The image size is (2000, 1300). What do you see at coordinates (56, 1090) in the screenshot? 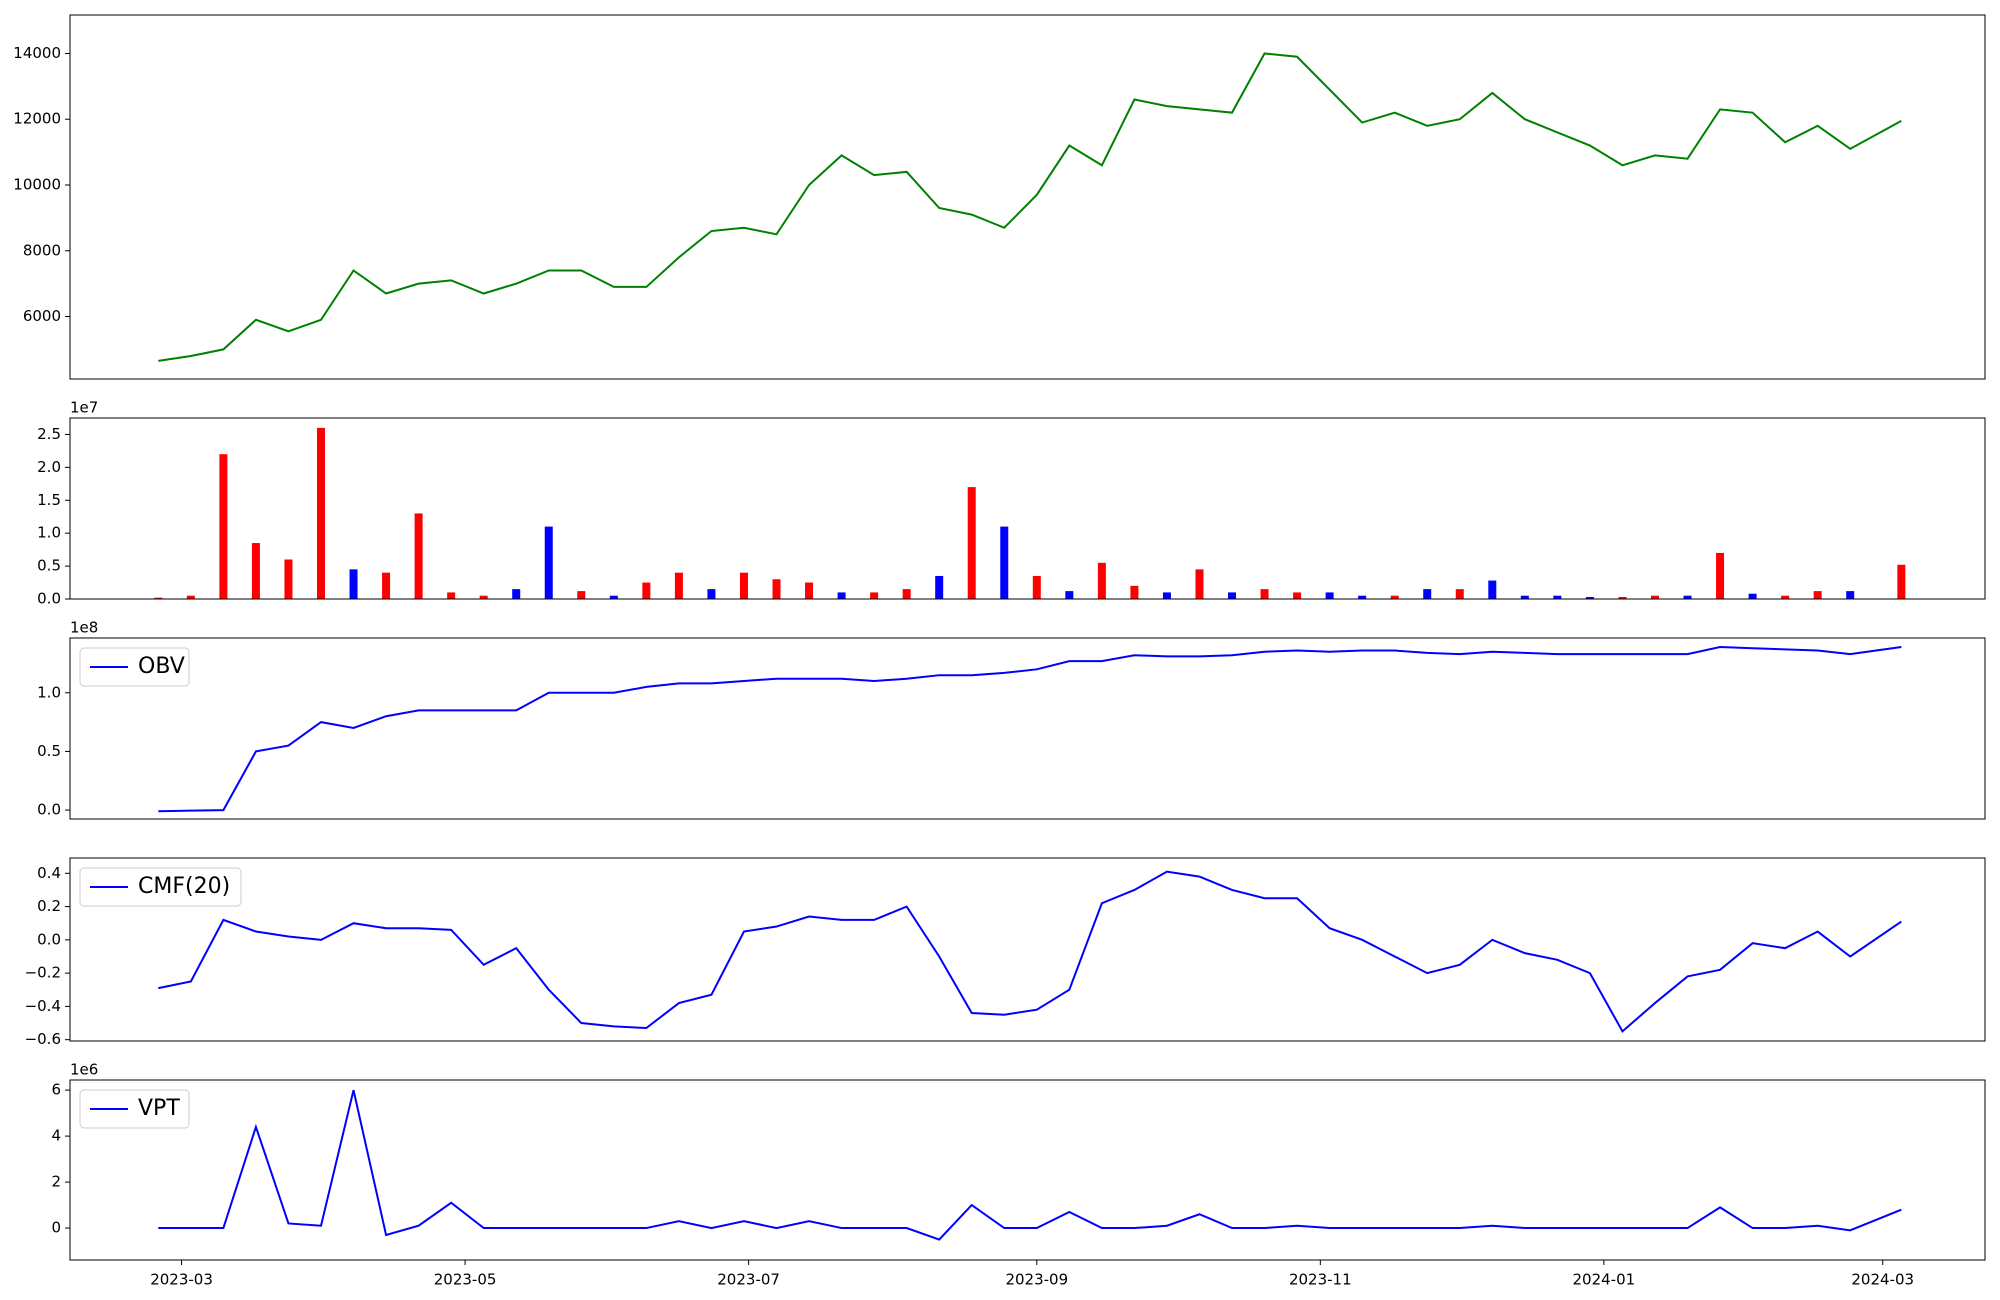
I see `y-tick-label: 6` at bounding box center [56, 1090].